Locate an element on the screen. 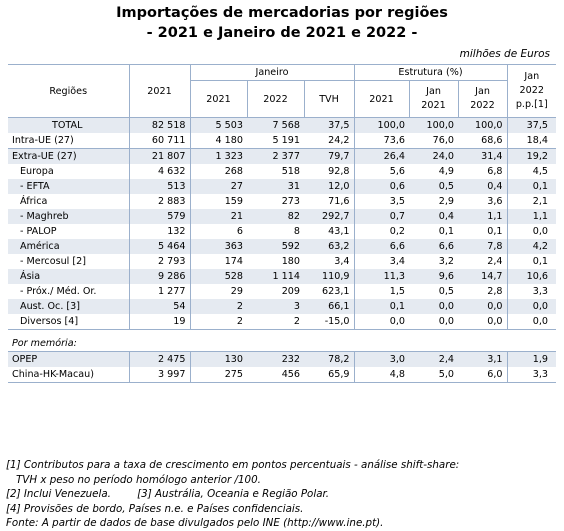 Image resolution: width=564 pixels, height=531 pixels. value-cell-v2021: 579 is located at coordinates (159, 216).